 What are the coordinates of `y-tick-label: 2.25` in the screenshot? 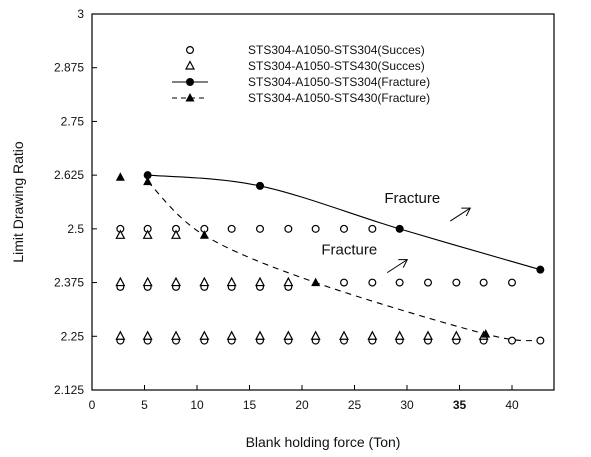 It's located at (73, 336).